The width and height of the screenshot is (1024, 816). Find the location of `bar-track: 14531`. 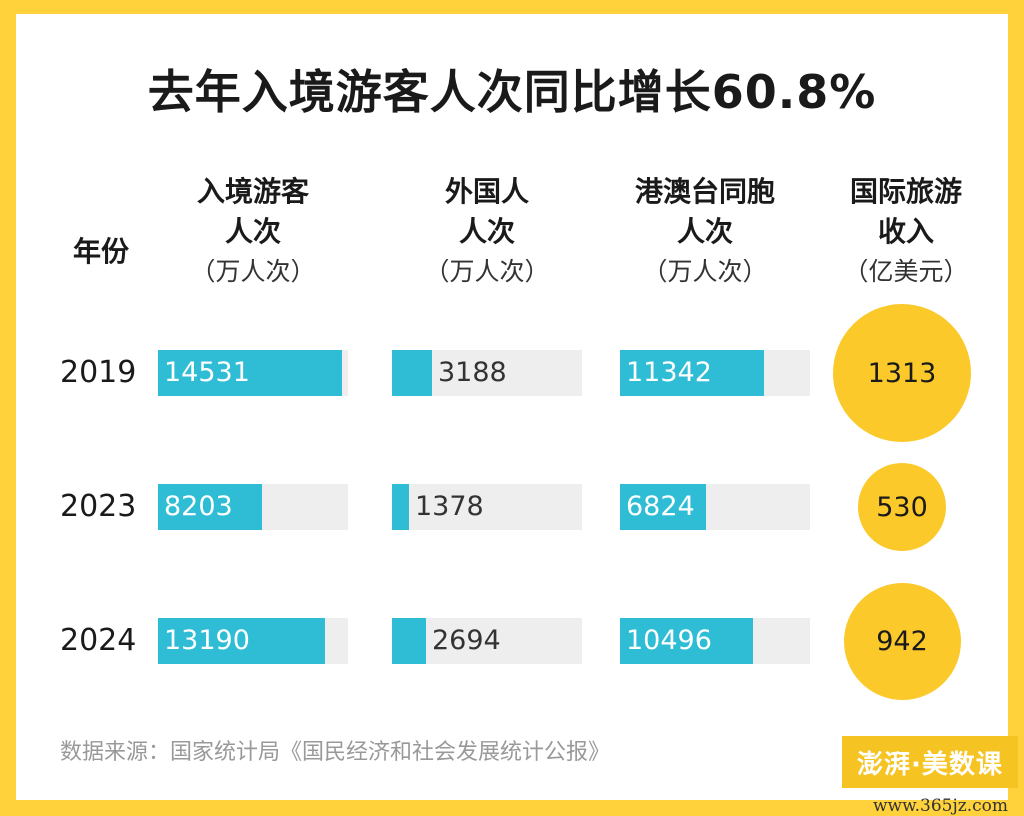

bar-track: 14531 is located at coordinates (253, 373).